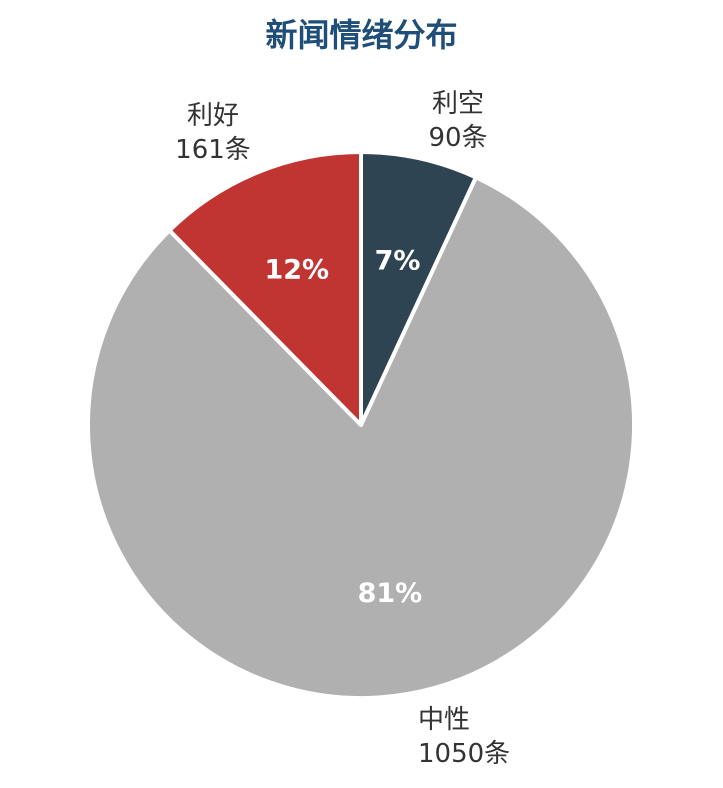 This screenshot has width=723, height=788. I want to click on percent-label-1: 7%, so click(398, 261).